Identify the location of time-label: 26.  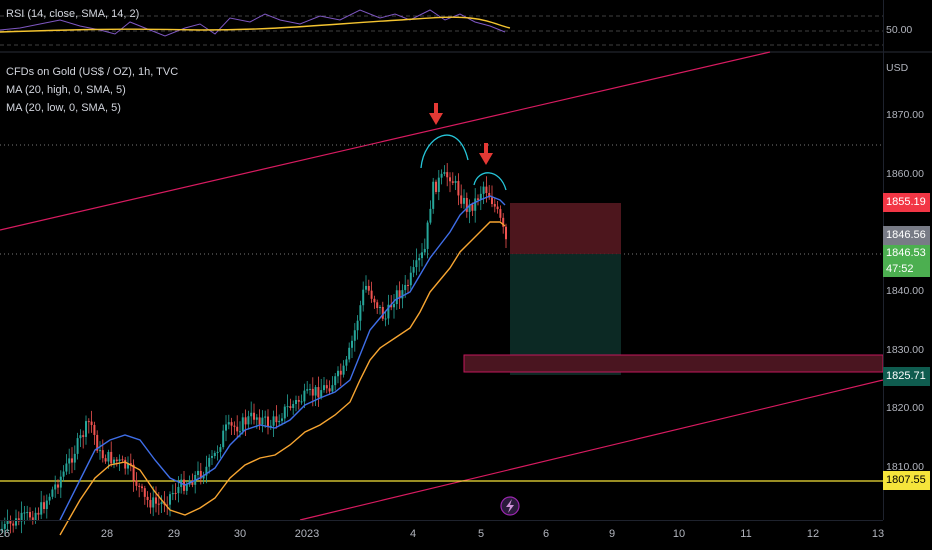
(5, 534).